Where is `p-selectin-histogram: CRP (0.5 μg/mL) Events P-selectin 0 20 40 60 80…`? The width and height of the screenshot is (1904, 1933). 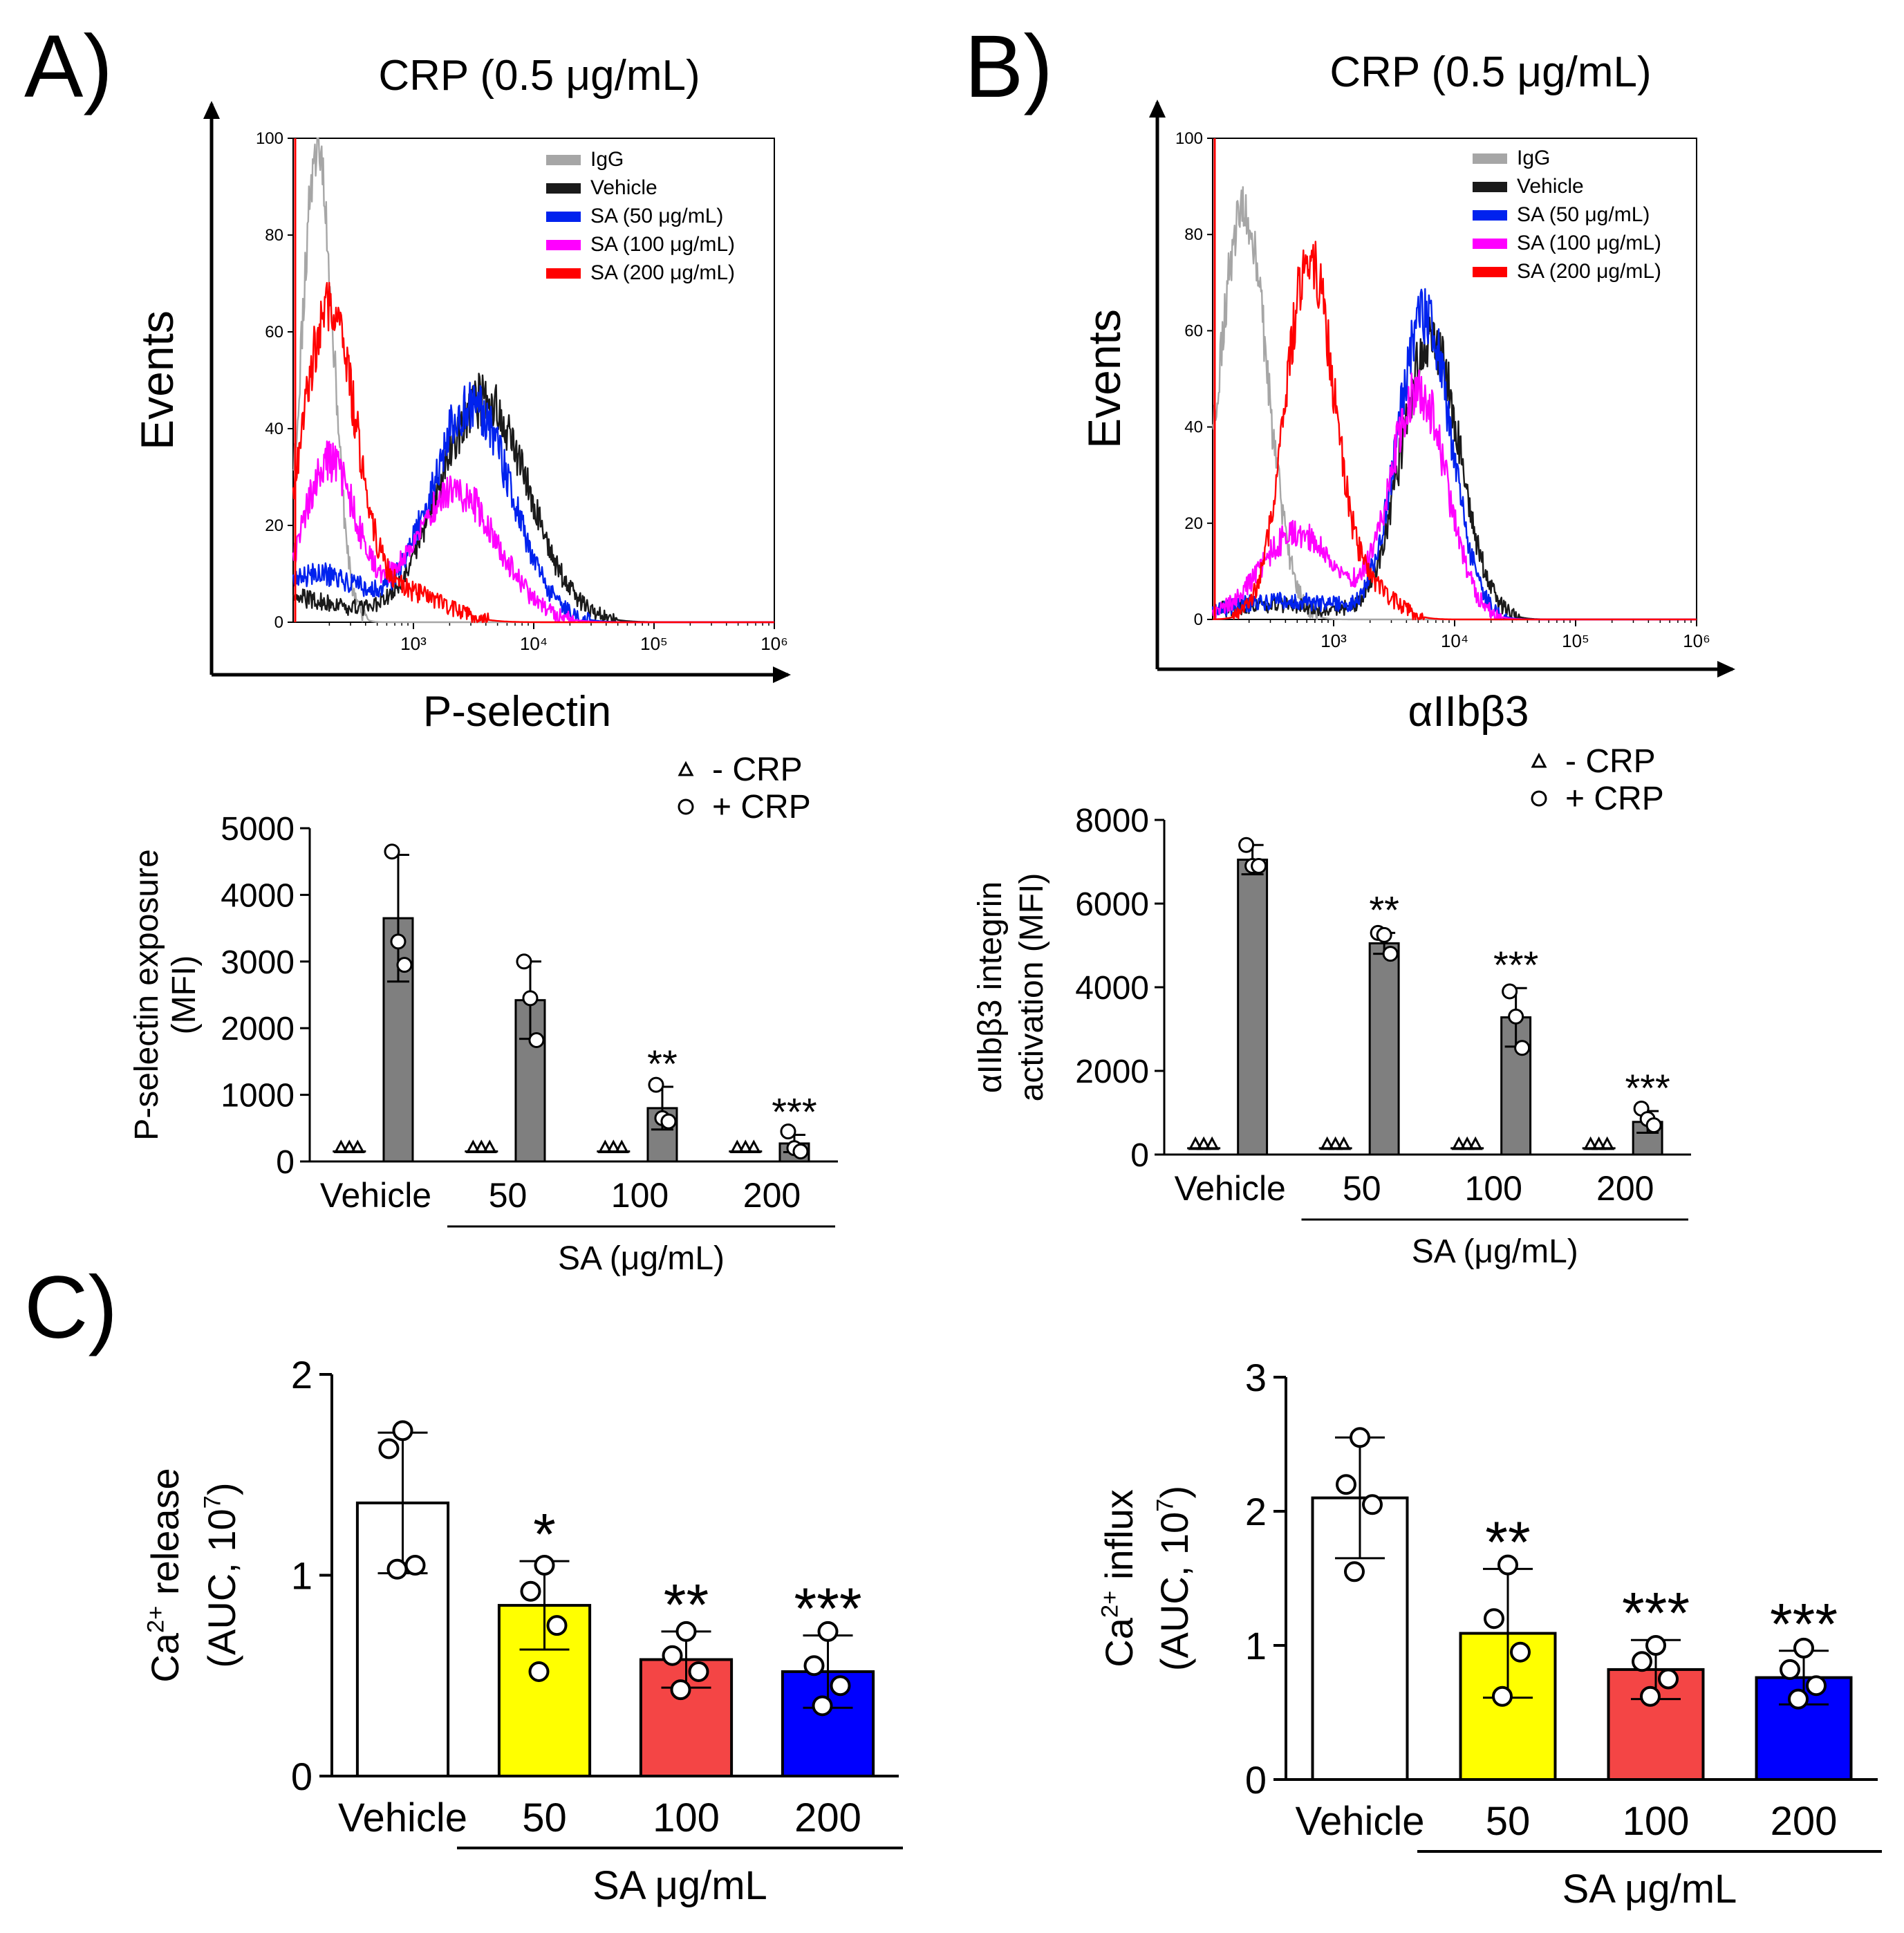 p-selectin-histogram: CRP (0.5 μg/mL) Events P-selectin 0 20 40 60 80… is located at coordinates (461, 394).